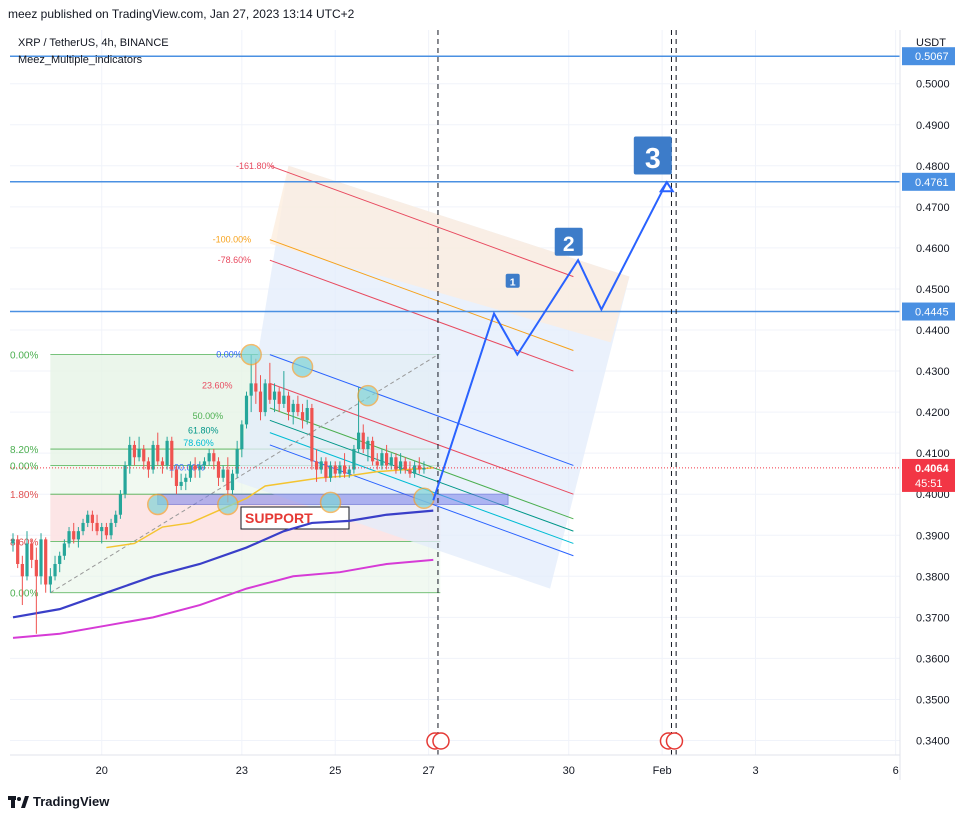  What do you see at coordinates (512, 280) in the screenshot?
I see `wave-badge-wave1` at bounding box center [512, 280].